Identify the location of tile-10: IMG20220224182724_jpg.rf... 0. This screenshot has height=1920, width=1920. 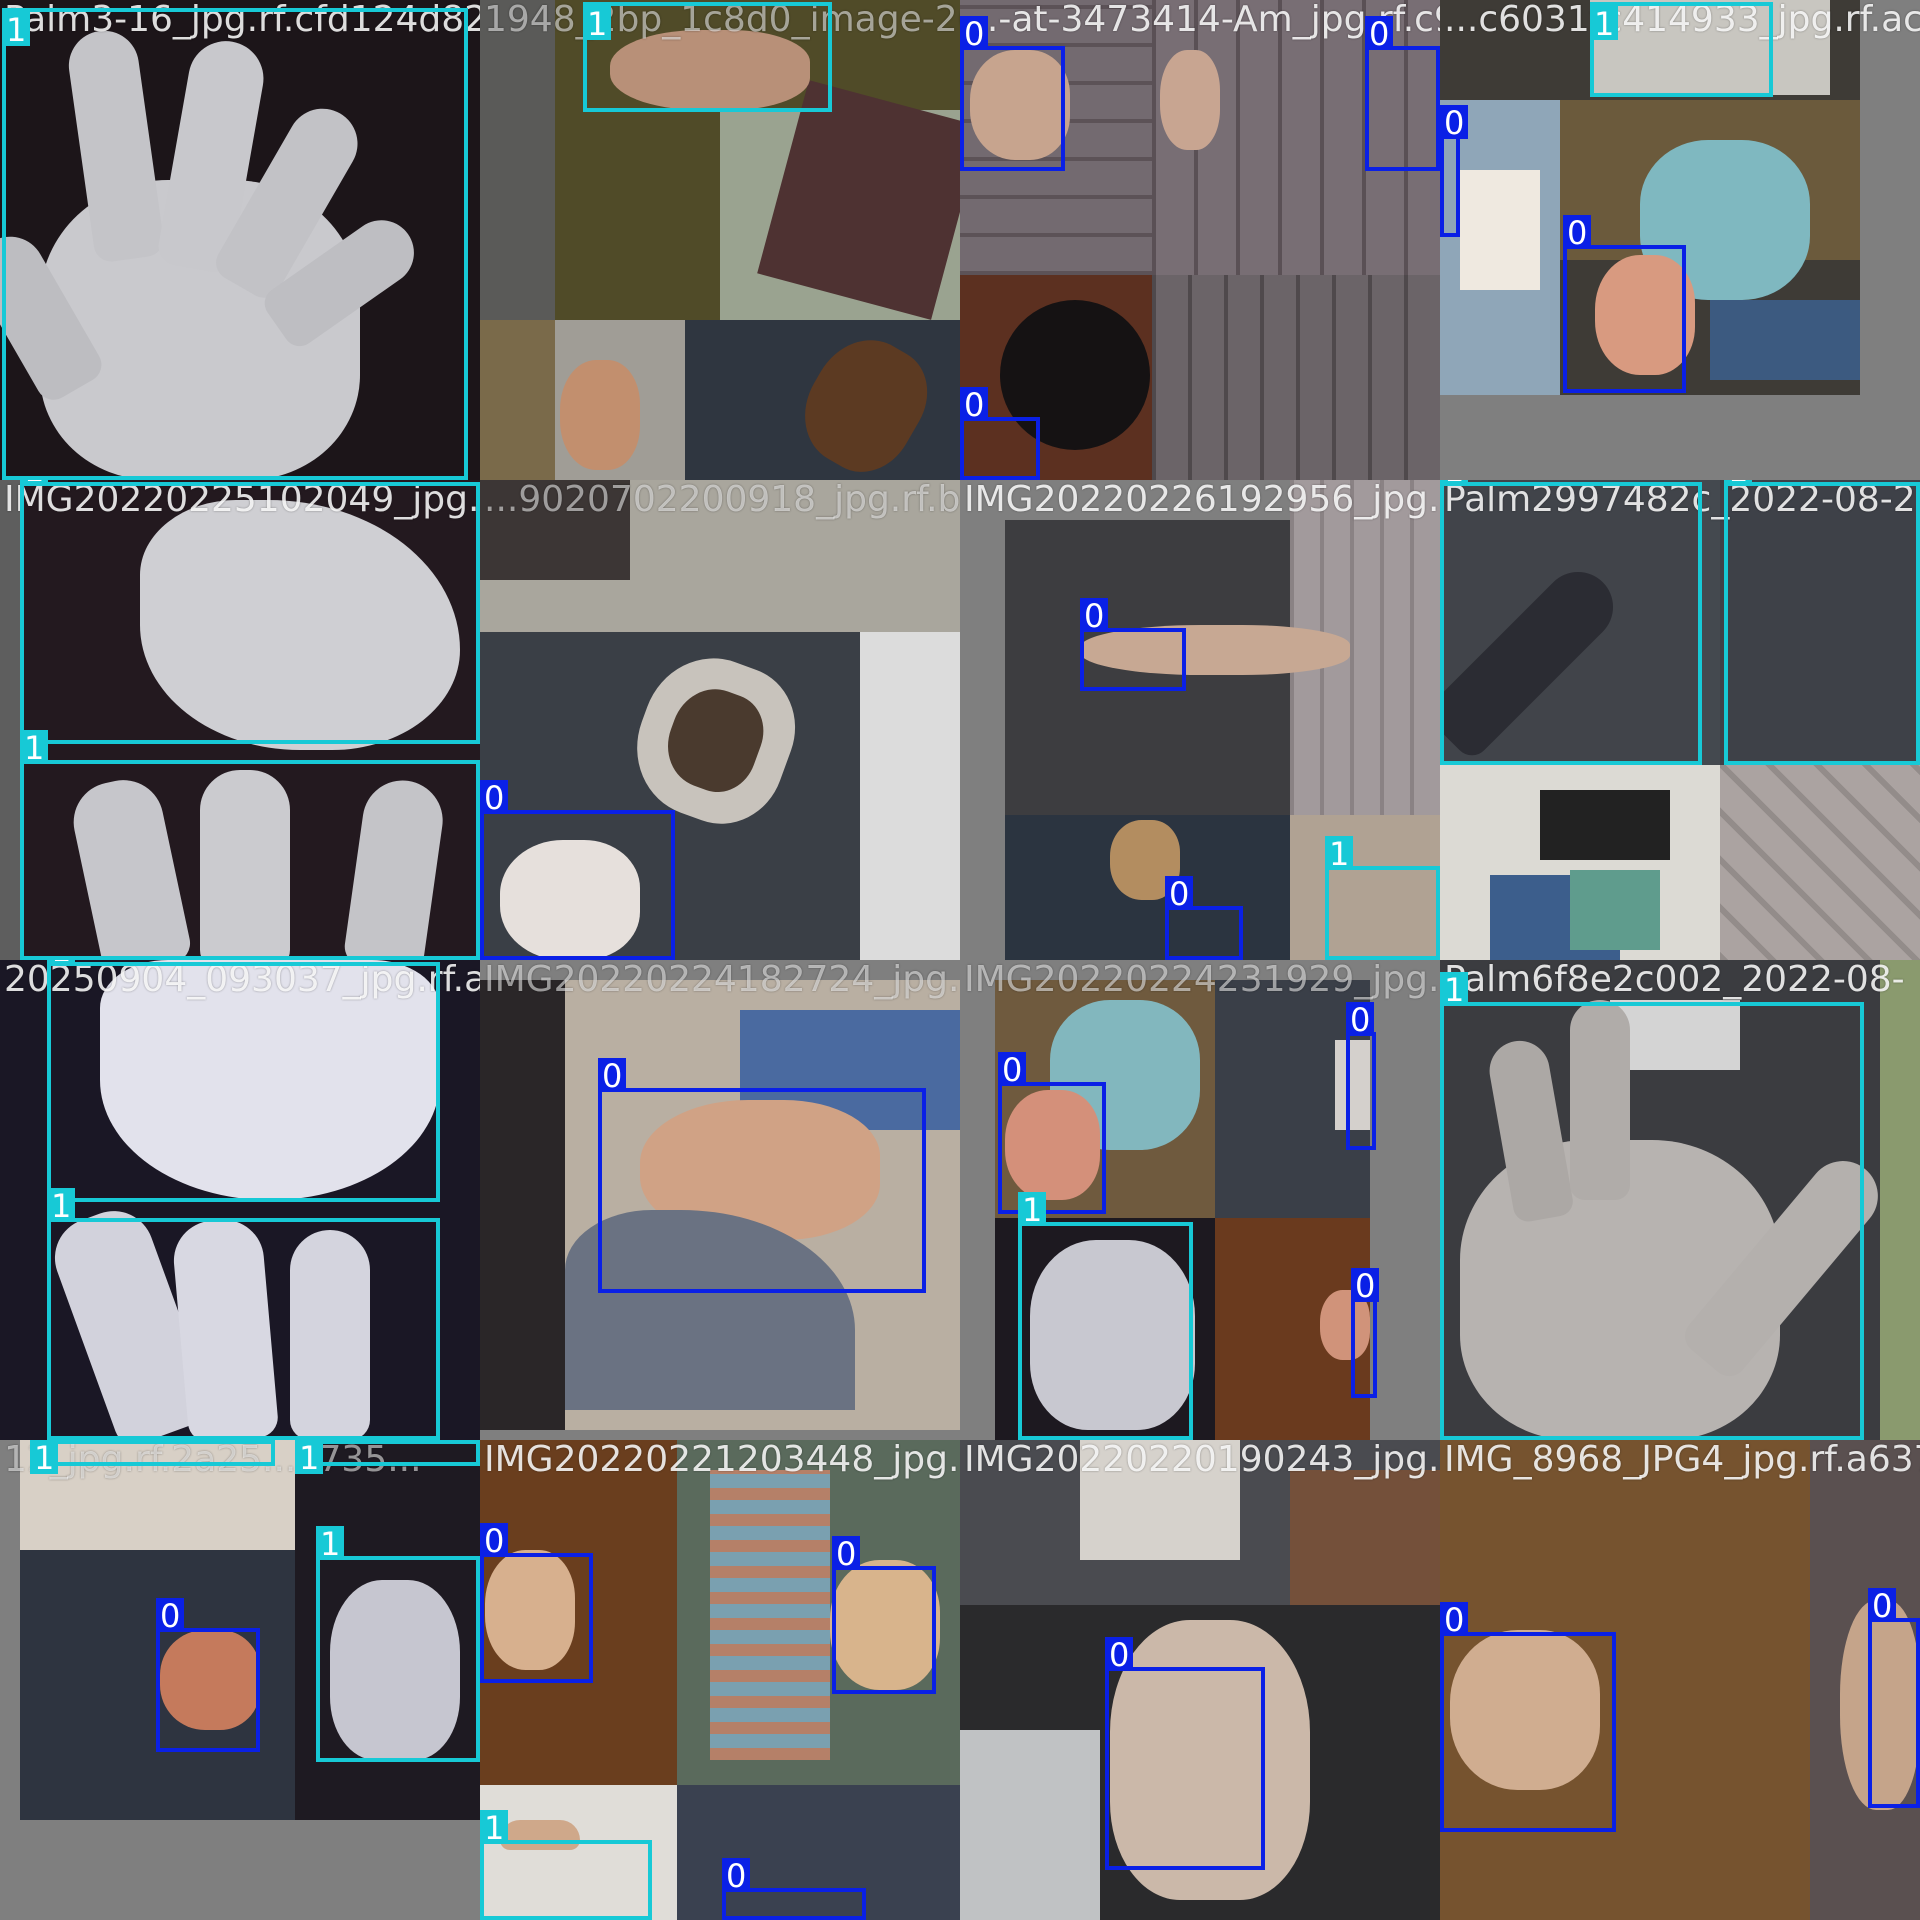
(720, 1200).